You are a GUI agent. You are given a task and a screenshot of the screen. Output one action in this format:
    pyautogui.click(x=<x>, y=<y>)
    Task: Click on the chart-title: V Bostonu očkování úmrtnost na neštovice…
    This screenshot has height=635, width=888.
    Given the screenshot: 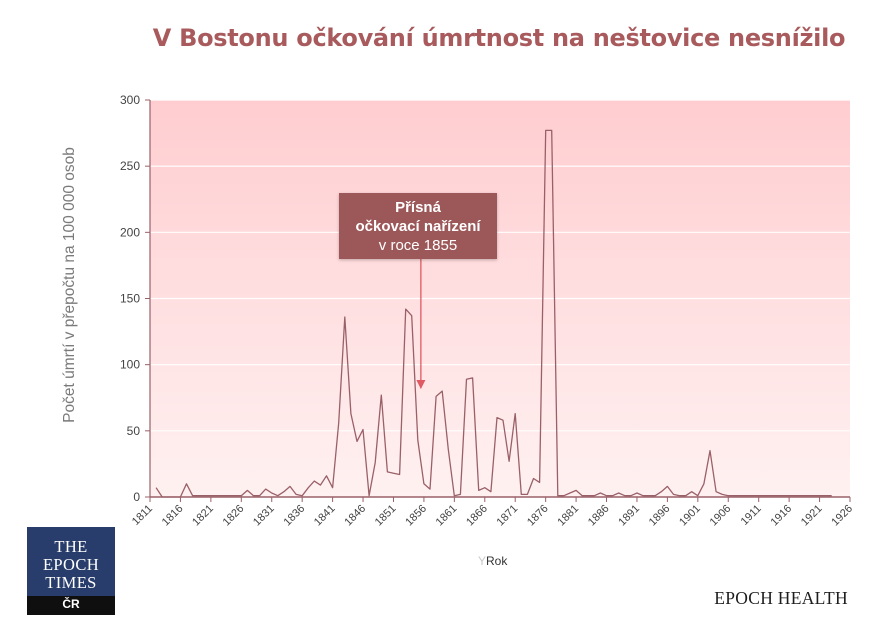 What is the action you would take?
    pyautogui.click(x=499, y=38)
    